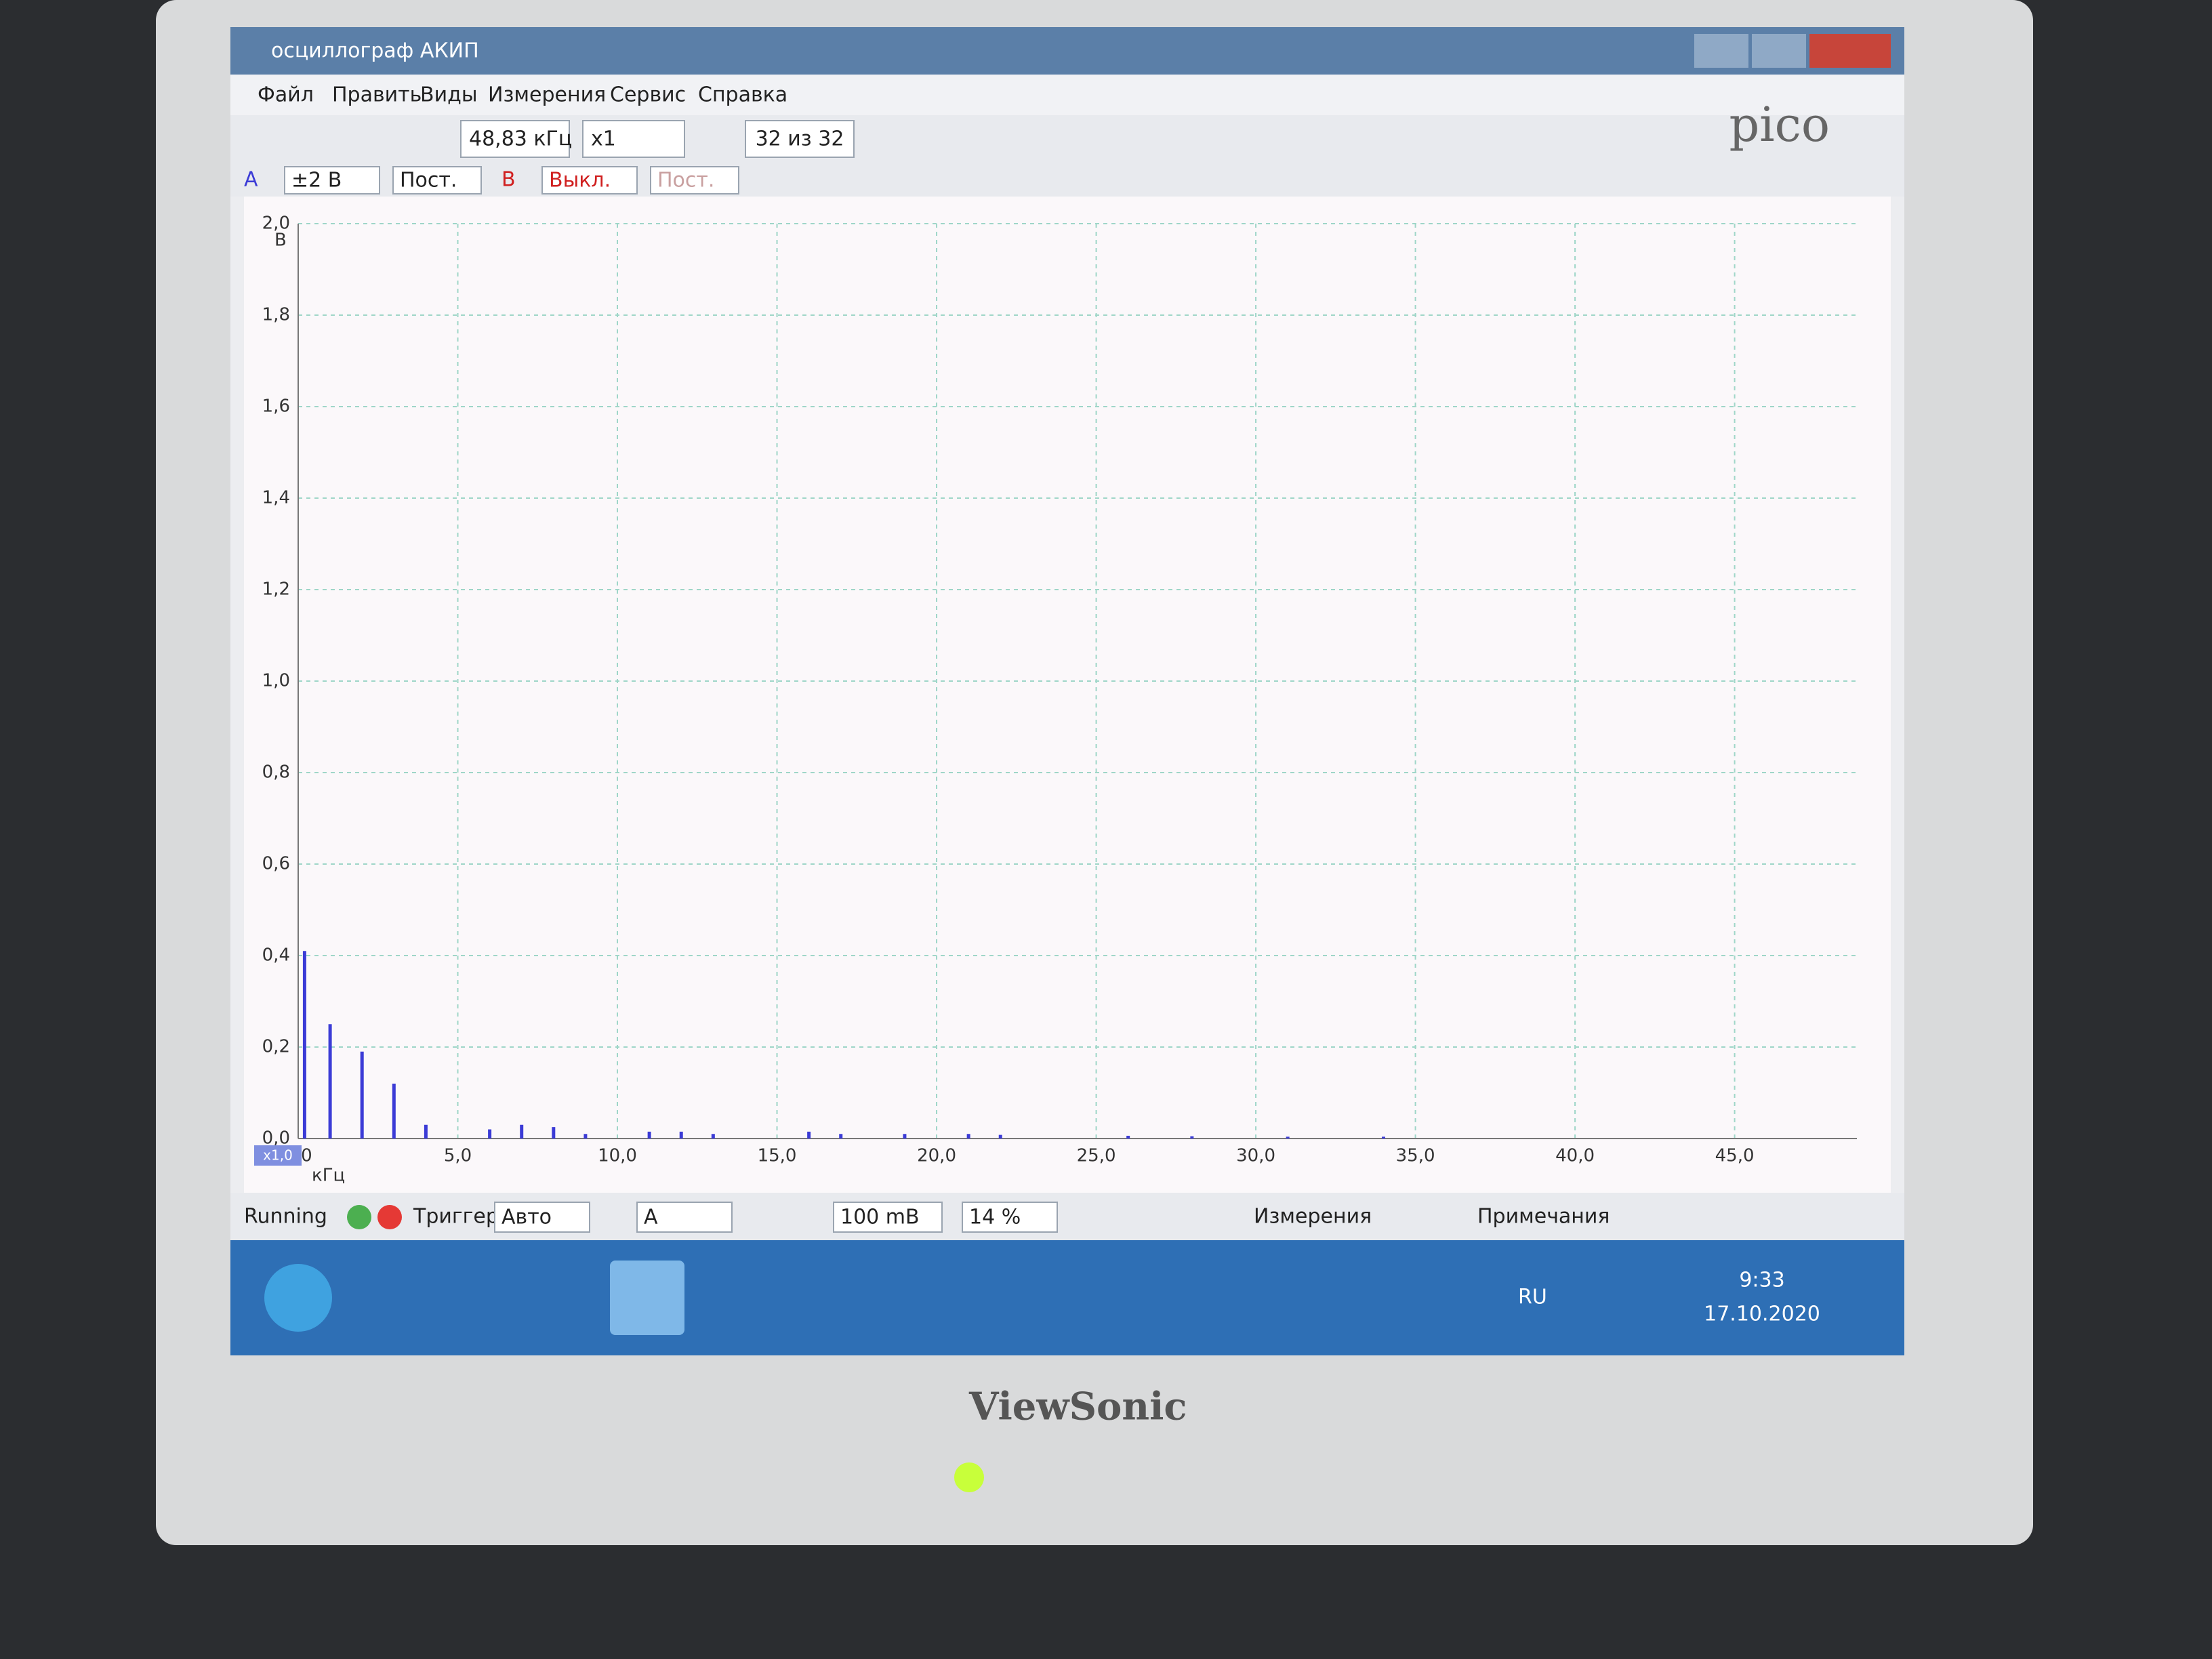 This screenshot has width=2212, height=1659. What do you see at coordinates (777, 1156) in the screenshot?
I see `x-tick-label: 15,0` at bounding box center [777, 1156].